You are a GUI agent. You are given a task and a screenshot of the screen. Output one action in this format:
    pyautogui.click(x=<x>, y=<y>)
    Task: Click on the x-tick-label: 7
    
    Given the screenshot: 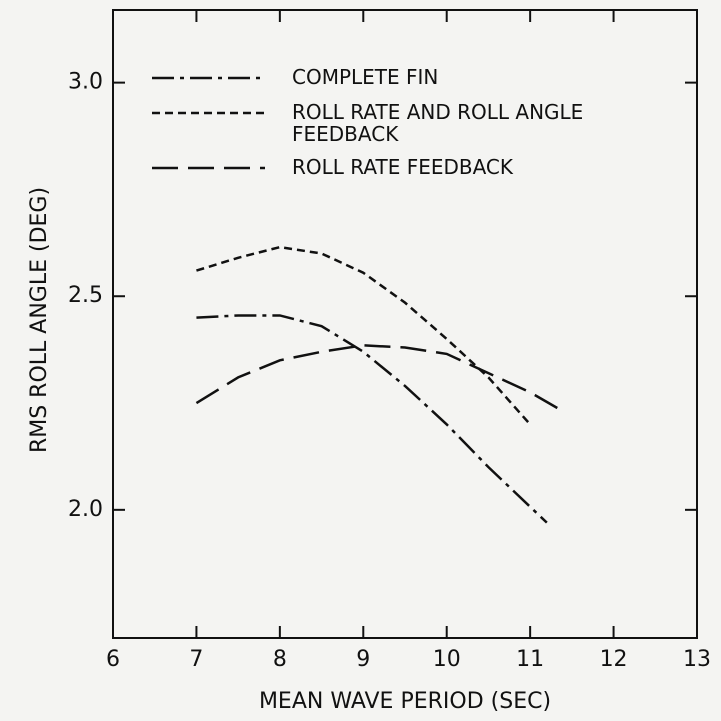 What is the action you would take?
    pyautogui.click(x=196, y=659)
    